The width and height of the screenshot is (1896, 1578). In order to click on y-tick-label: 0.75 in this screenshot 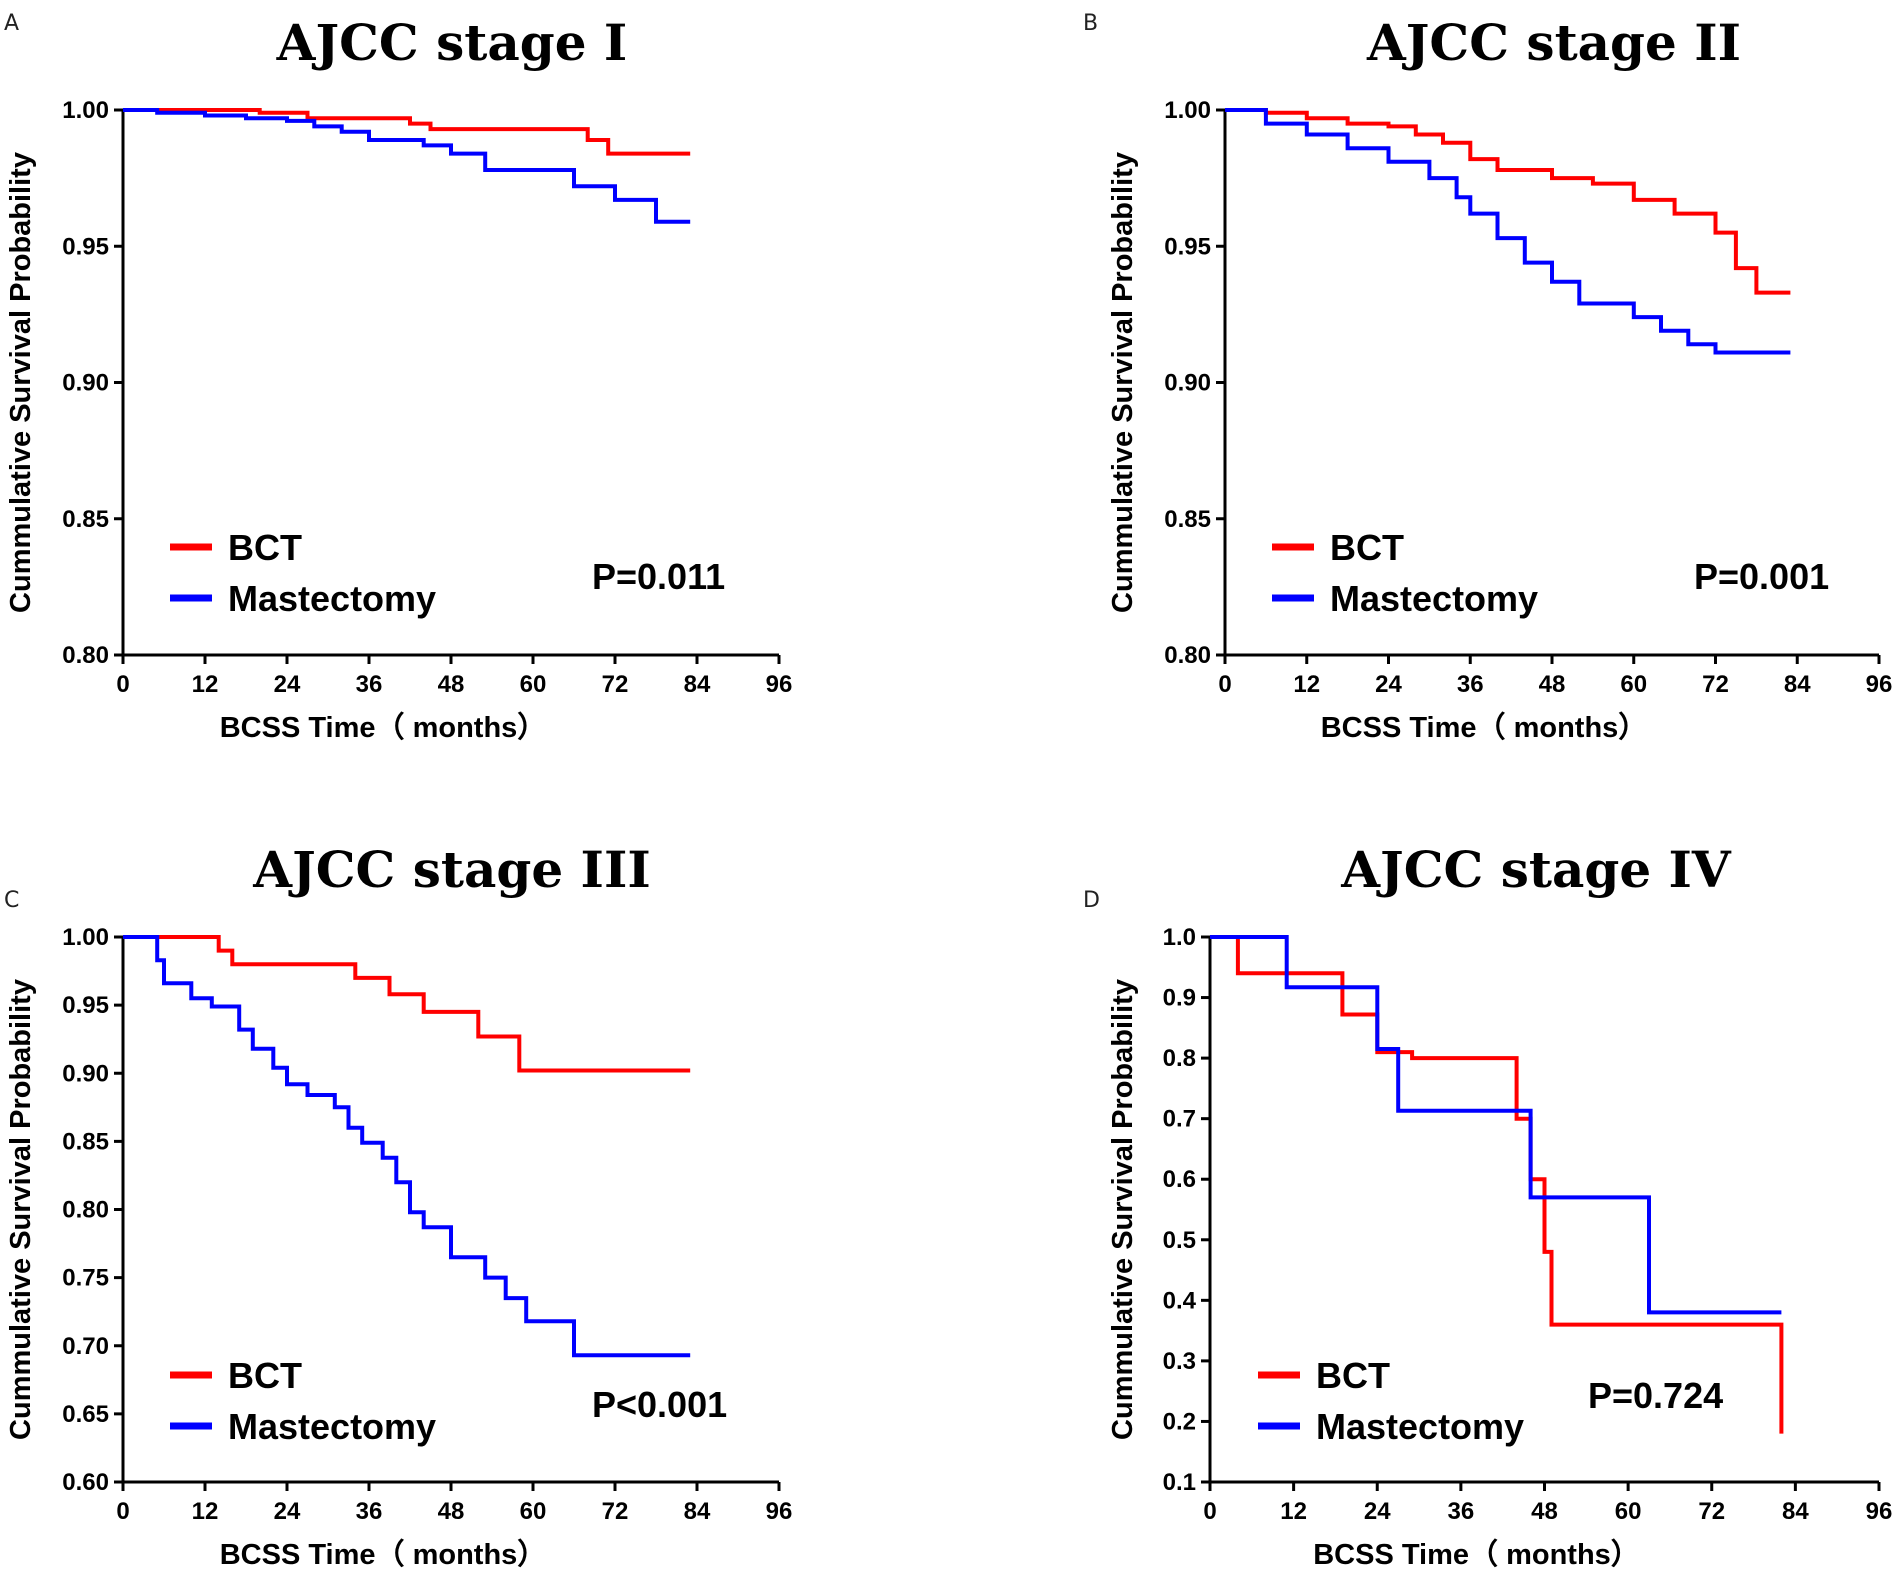, I will do `click(85, 1278)`.